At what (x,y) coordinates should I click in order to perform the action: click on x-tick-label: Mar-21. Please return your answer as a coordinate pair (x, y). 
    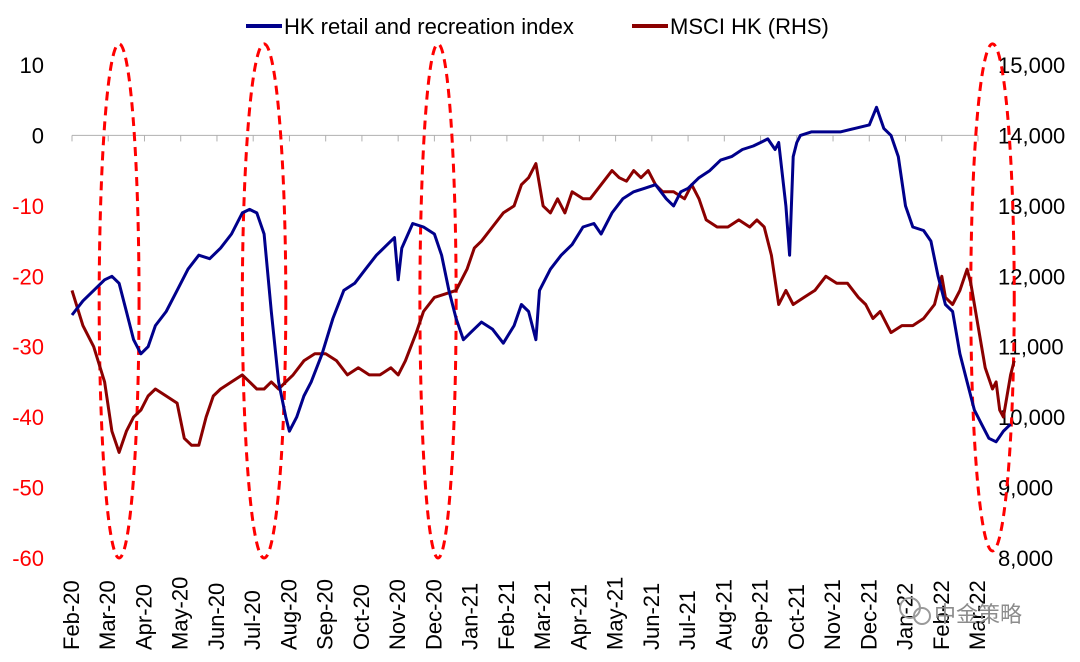
    Looking at the image, I should click on (542, 615).